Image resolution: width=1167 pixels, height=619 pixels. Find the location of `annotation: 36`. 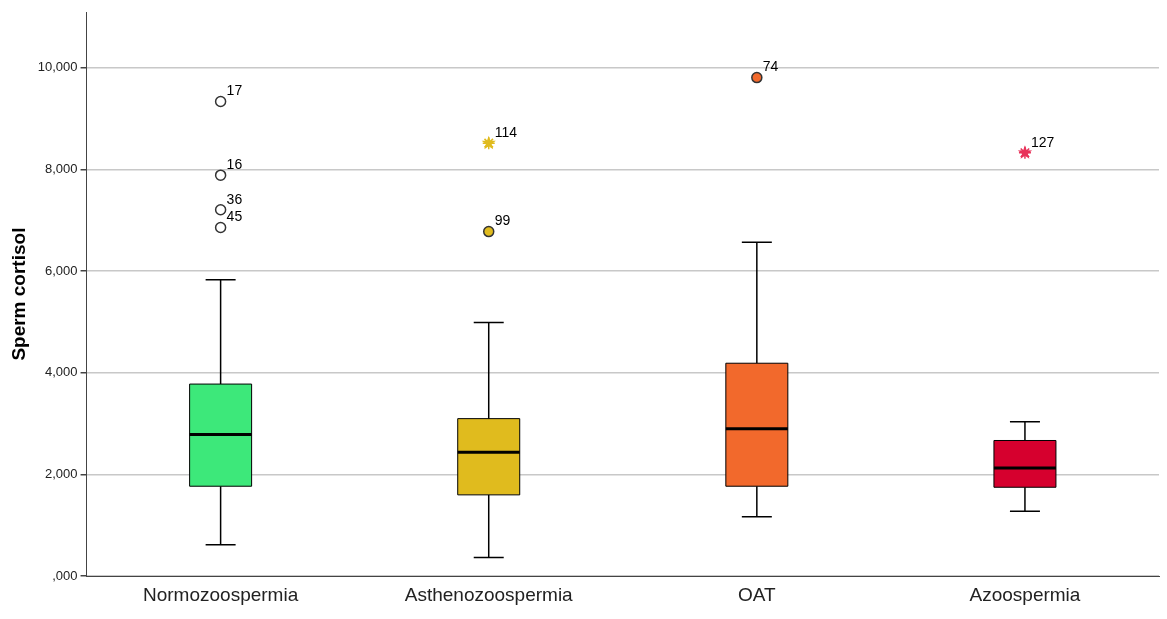

annotation: 36 is located at coordinates (234, 198).